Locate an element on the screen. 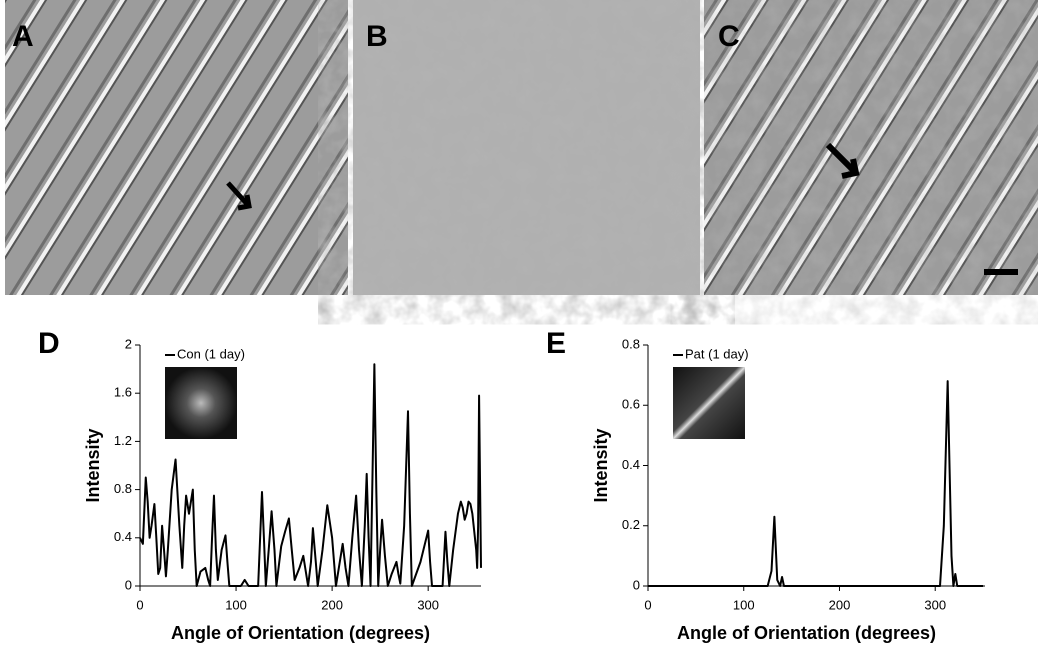 Image resolution: width=1038 pixels, height=649 pixels. micrograph-c is located at coordinates (871, 147).